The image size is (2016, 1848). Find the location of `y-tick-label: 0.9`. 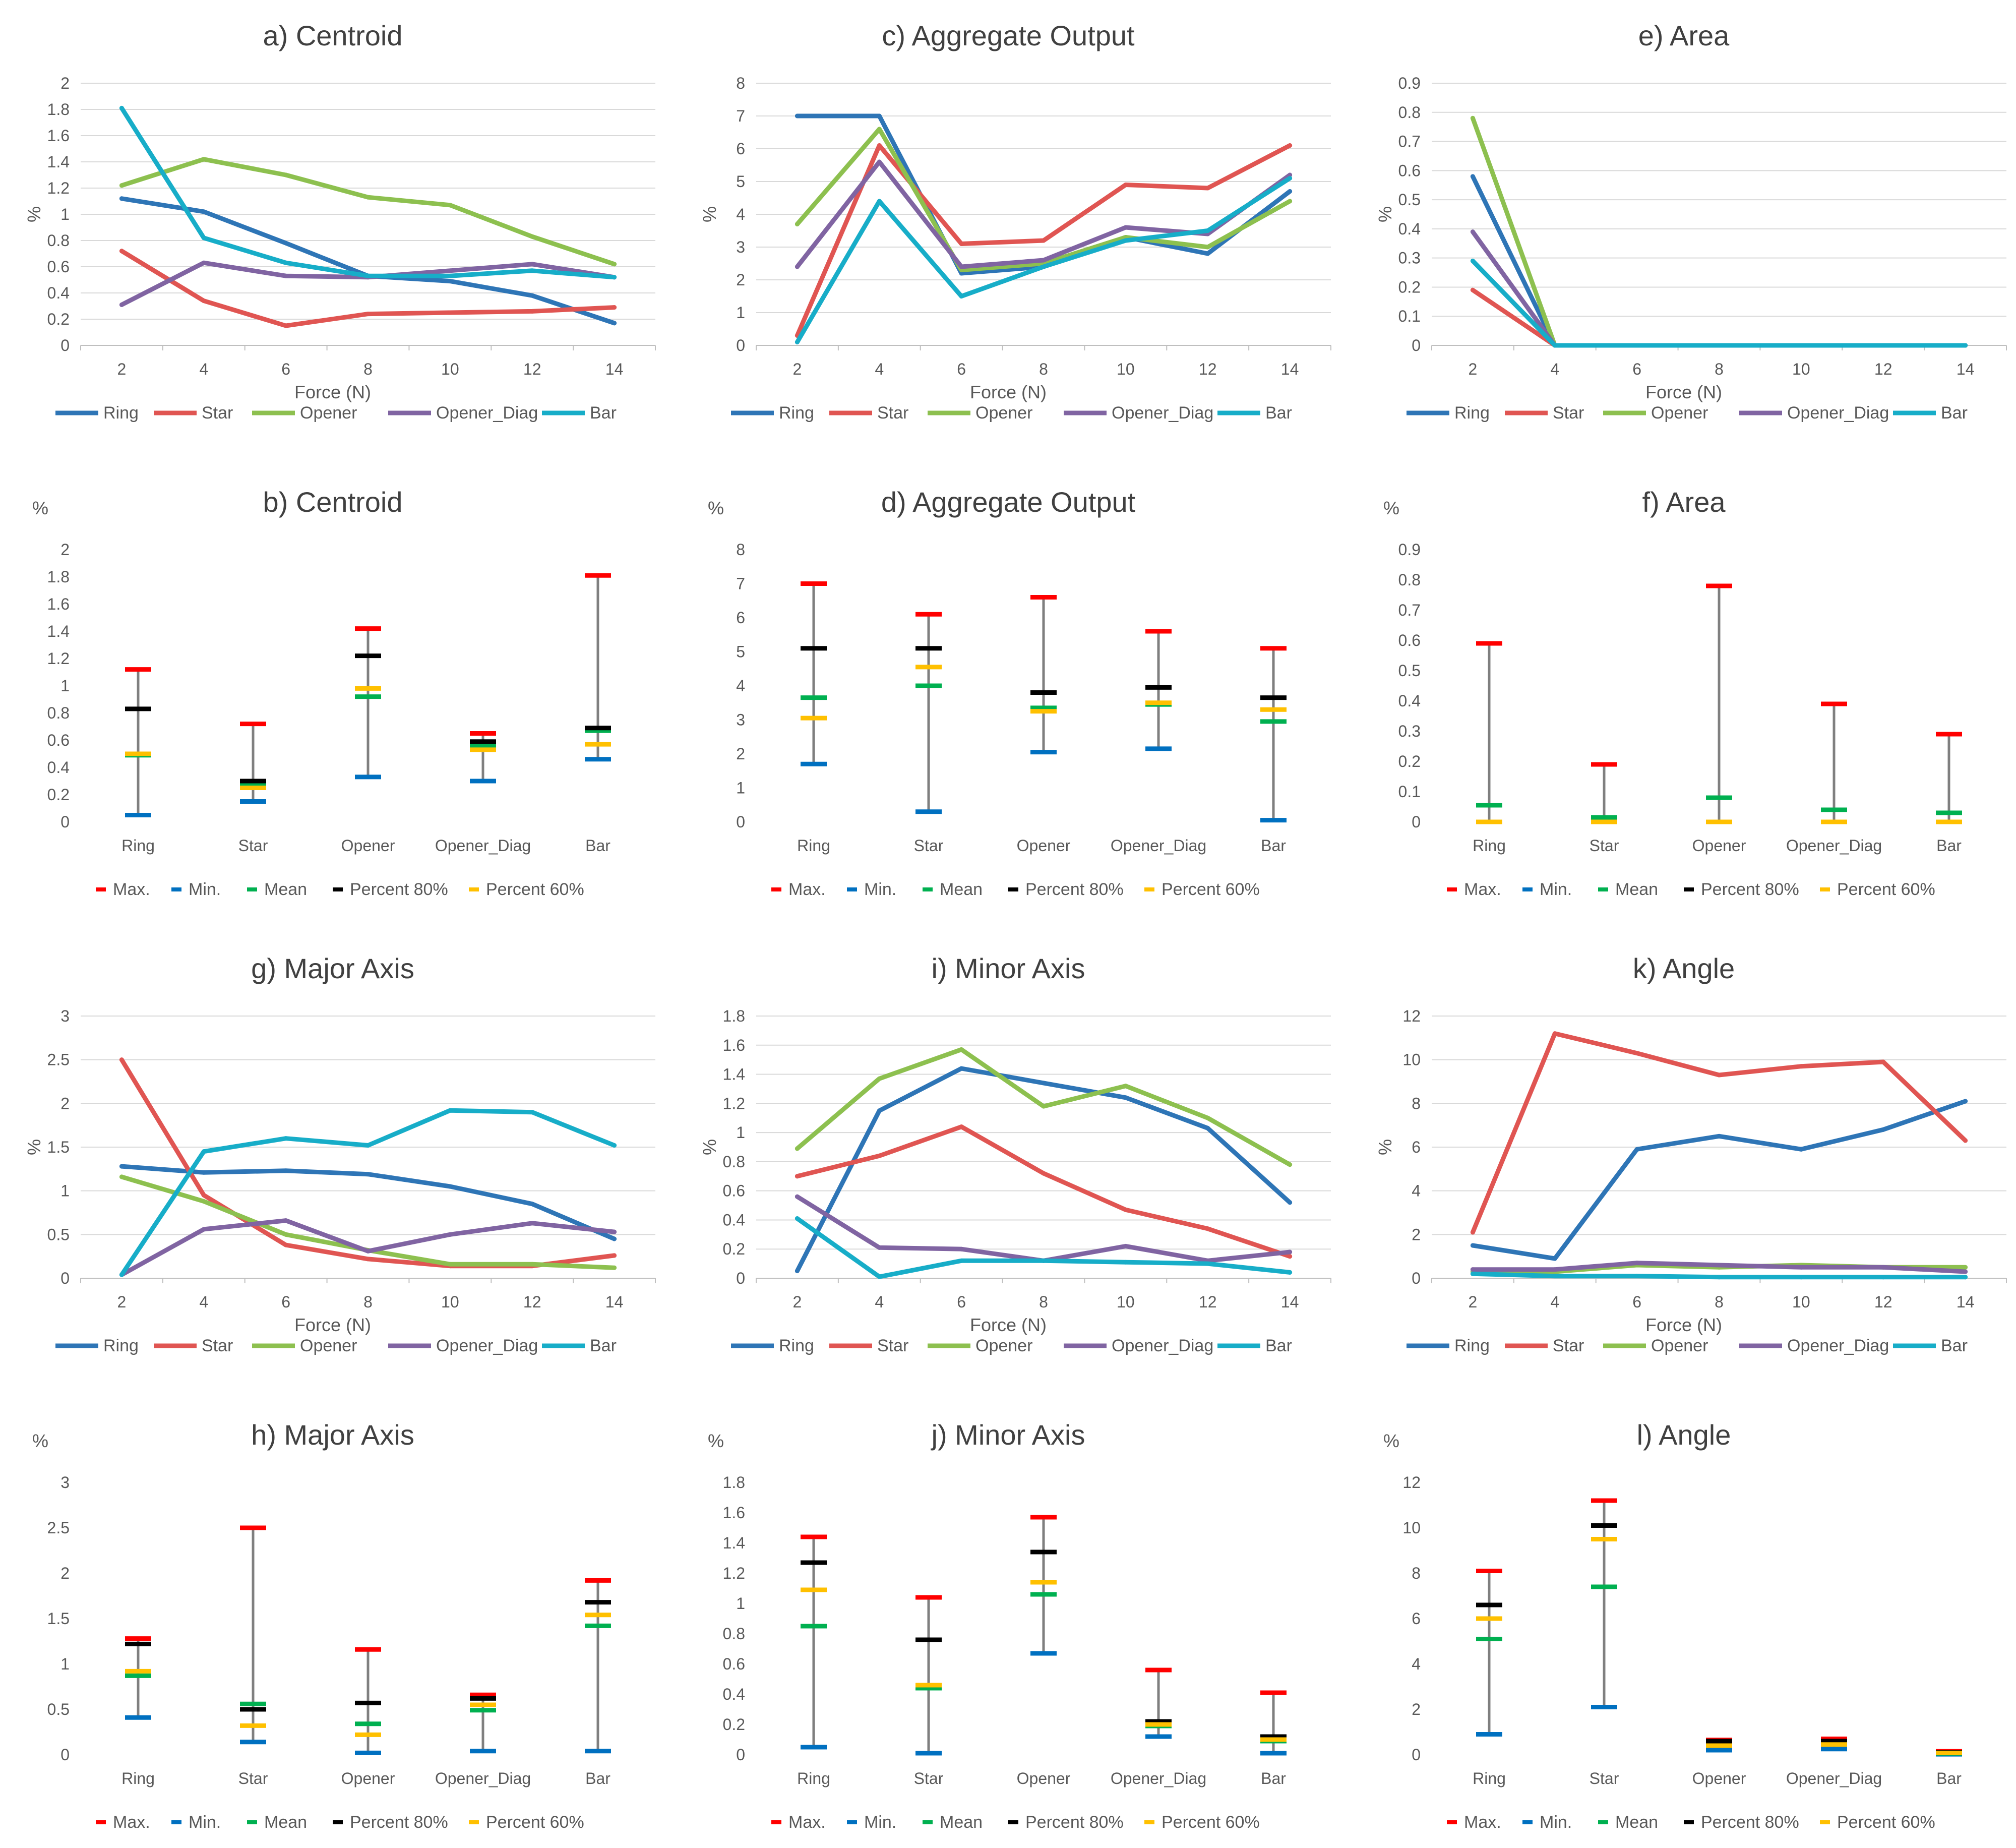

y-tick-label: 0.9 is located at coordinates (1409, 550).